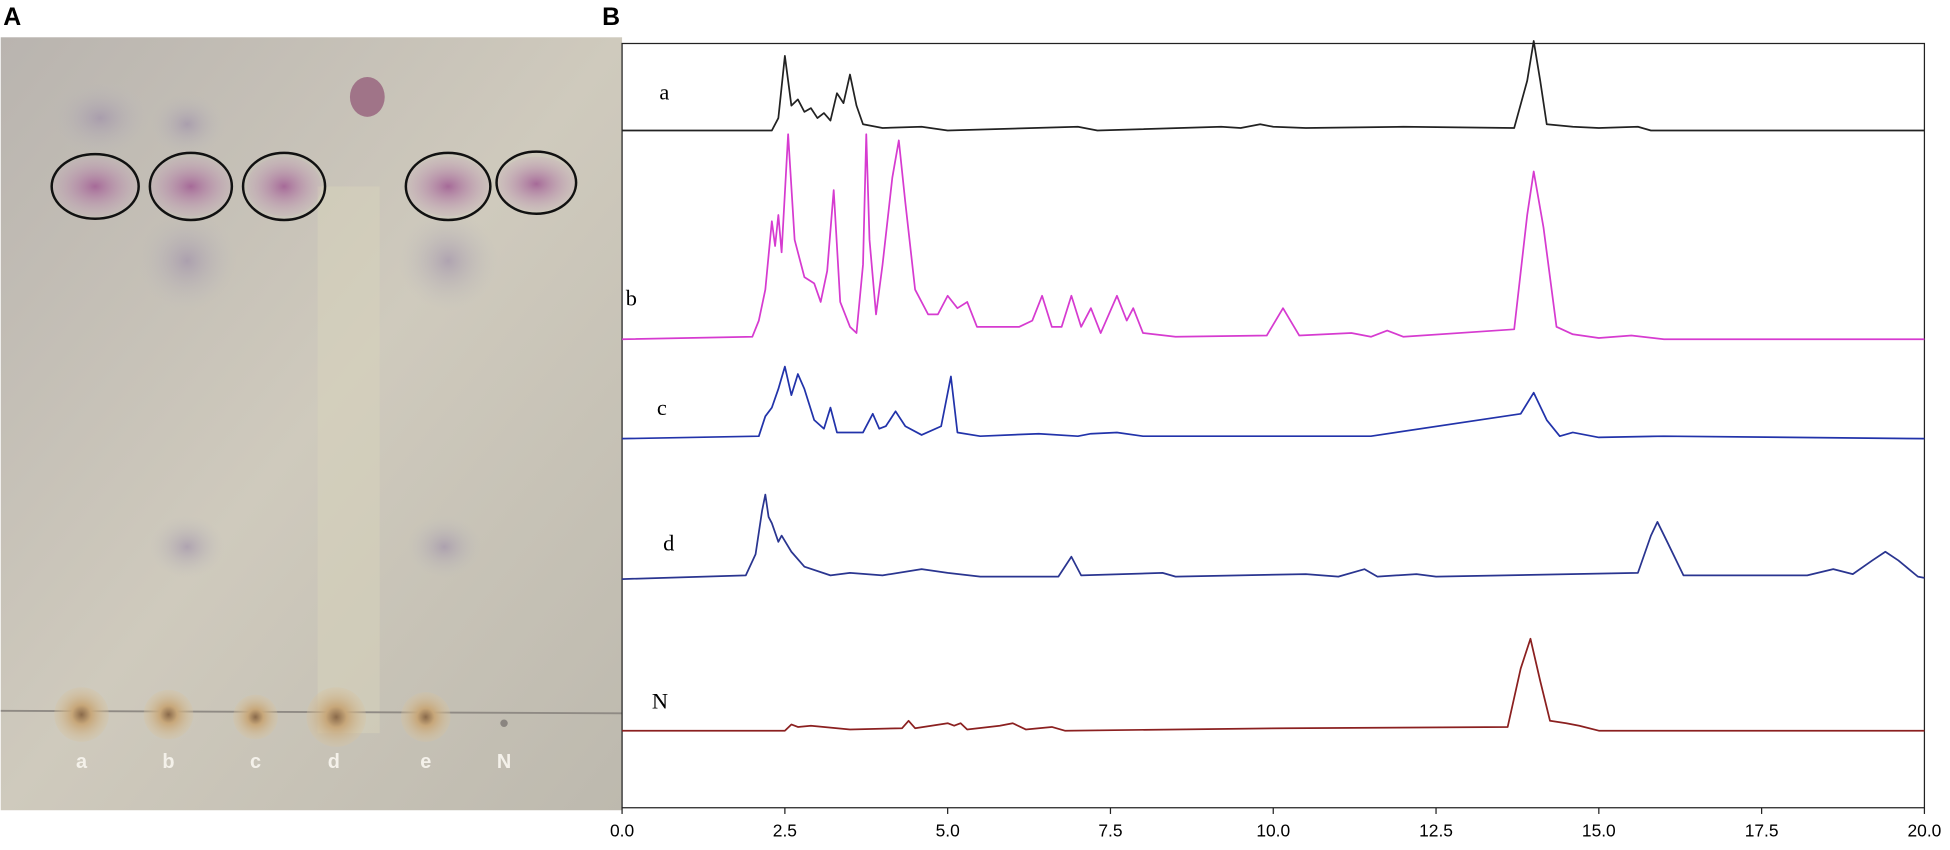  Describe the element at coordinates (425, 762) in the screenshot. I see `lane-label: e` at that location.